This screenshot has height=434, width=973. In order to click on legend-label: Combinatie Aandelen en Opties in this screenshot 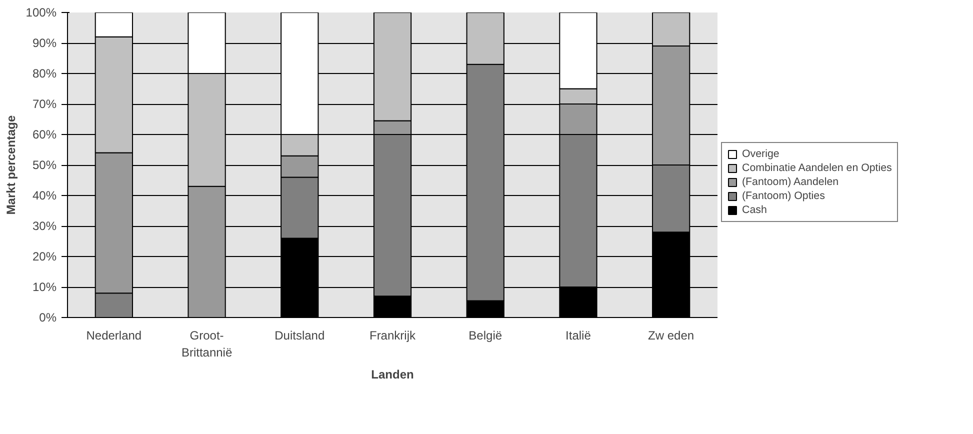, I will do `click(817, 168)`.